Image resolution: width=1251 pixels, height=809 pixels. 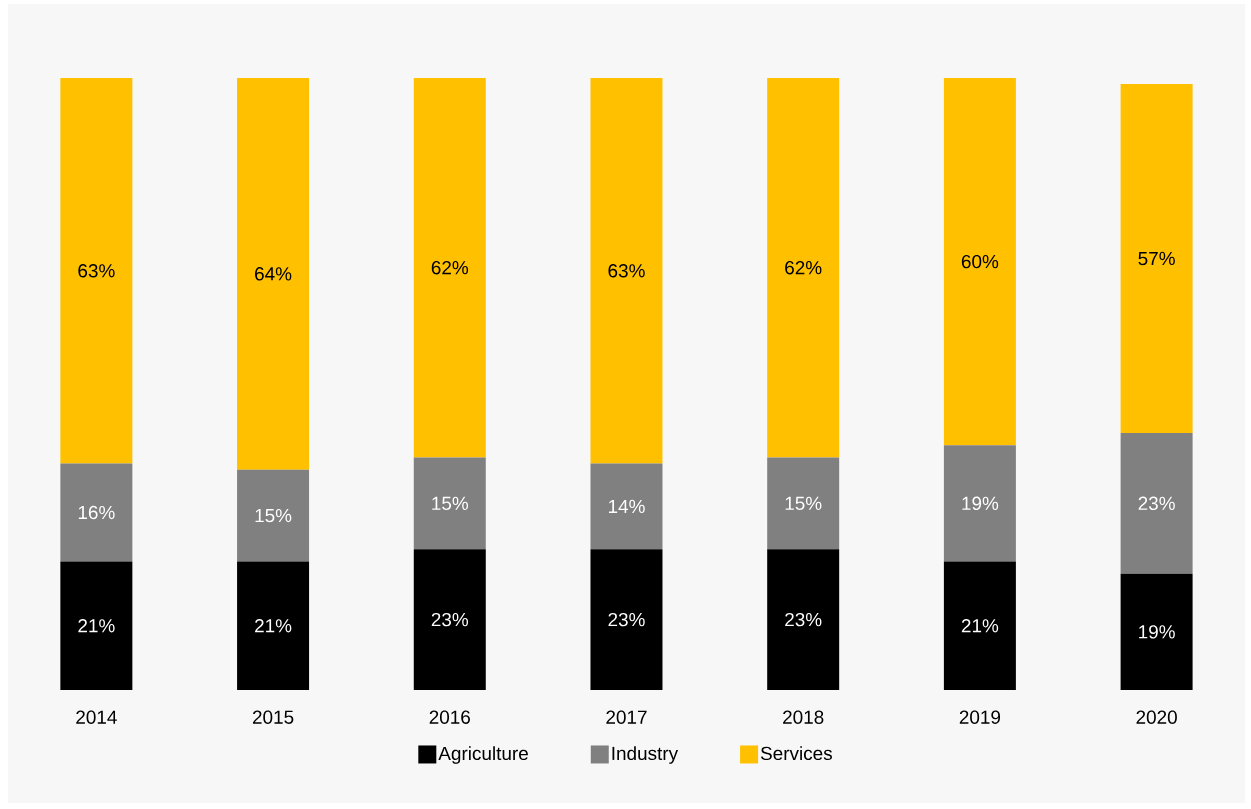 I want to click on data-label: 57%, so click(x=1156, y=258).